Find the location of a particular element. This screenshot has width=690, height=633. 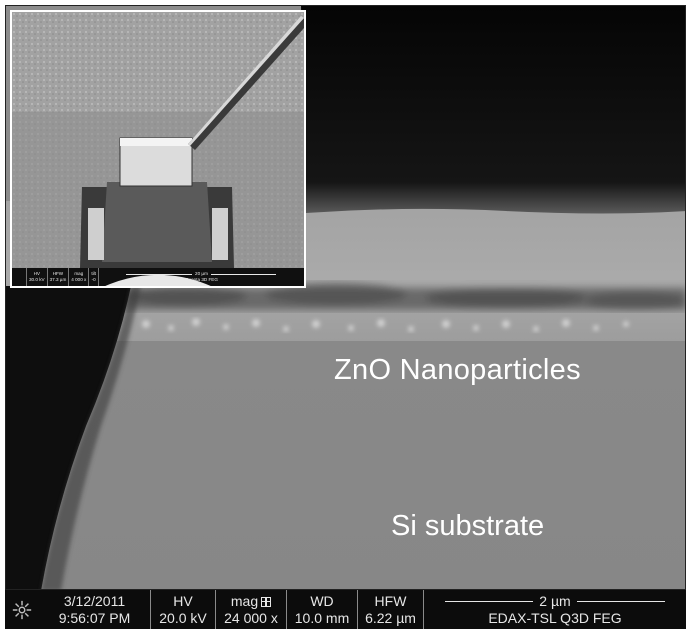

inset-hfw-label: HFW is located at coordinates (58, 274).